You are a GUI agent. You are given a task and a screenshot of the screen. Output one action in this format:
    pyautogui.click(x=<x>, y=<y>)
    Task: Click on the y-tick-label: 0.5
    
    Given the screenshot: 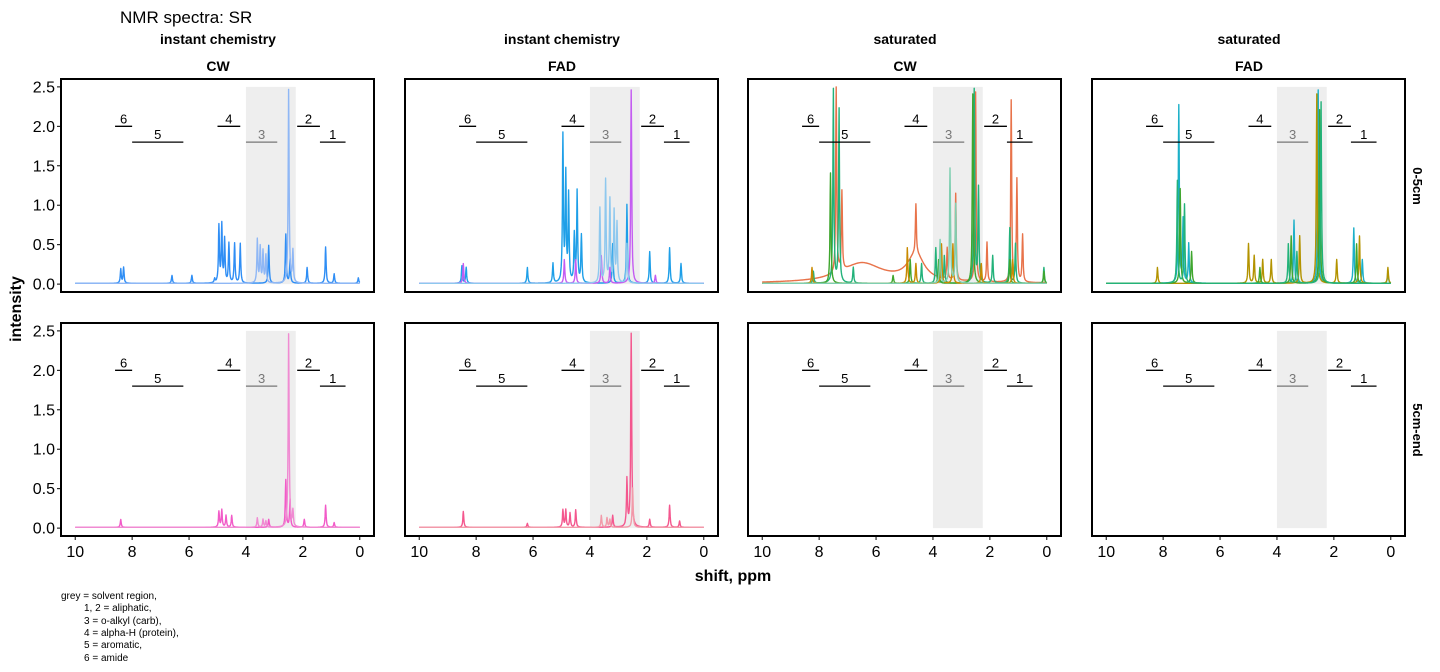 What is the action you would take?
    pyautogui.click(x=44, y=489)
    